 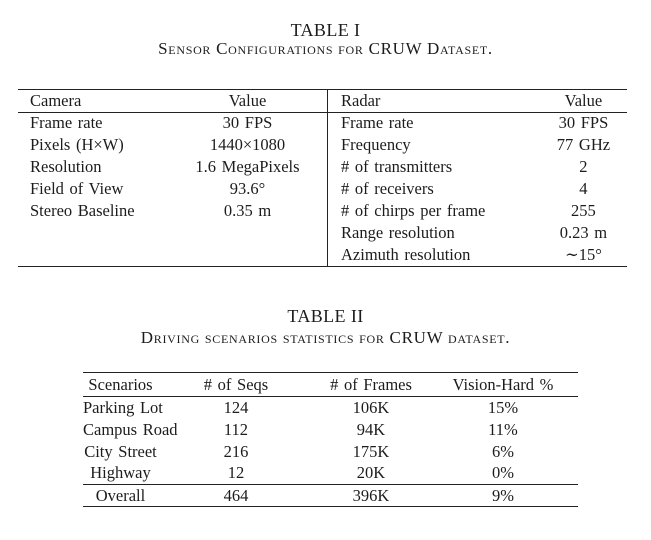 What do you see at coordinates (130, 429) in the screenshot?
I see `scenario-name: Campus Road` at bounding box center [130, 429].